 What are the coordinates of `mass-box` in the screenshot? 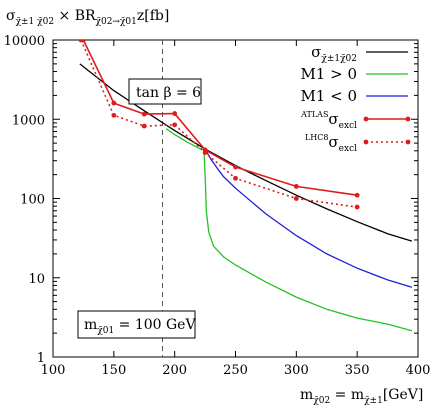 It's located at (136, 324).